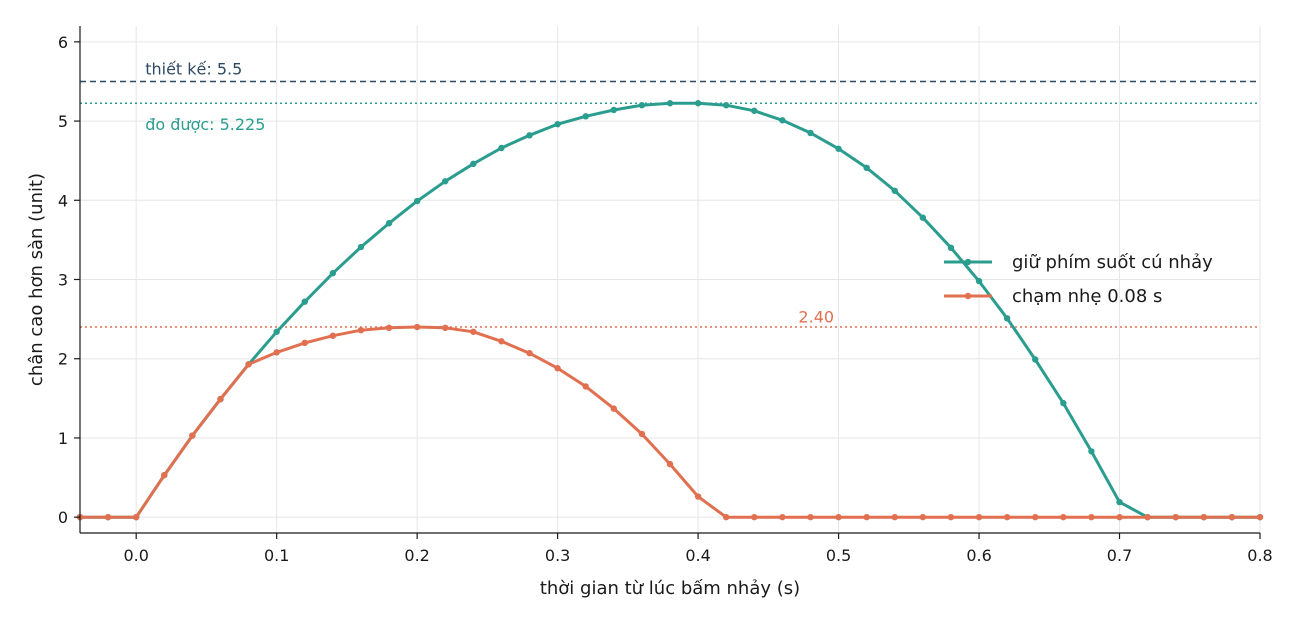  Describe the element at coordinates (63, 200) in the screenshot. I see `y-tick-label: 4` at that location.